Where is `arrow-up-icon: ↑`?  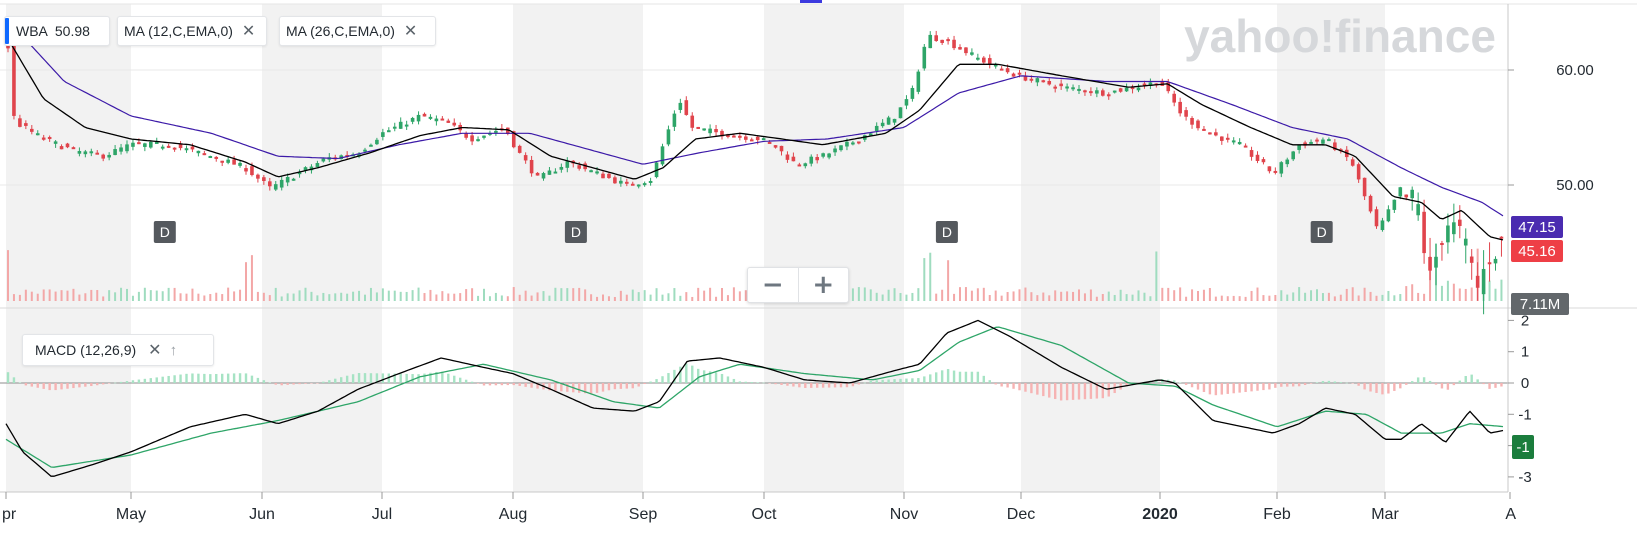 arrow-up-icon: ↑ is located at coordinates (173, 350).